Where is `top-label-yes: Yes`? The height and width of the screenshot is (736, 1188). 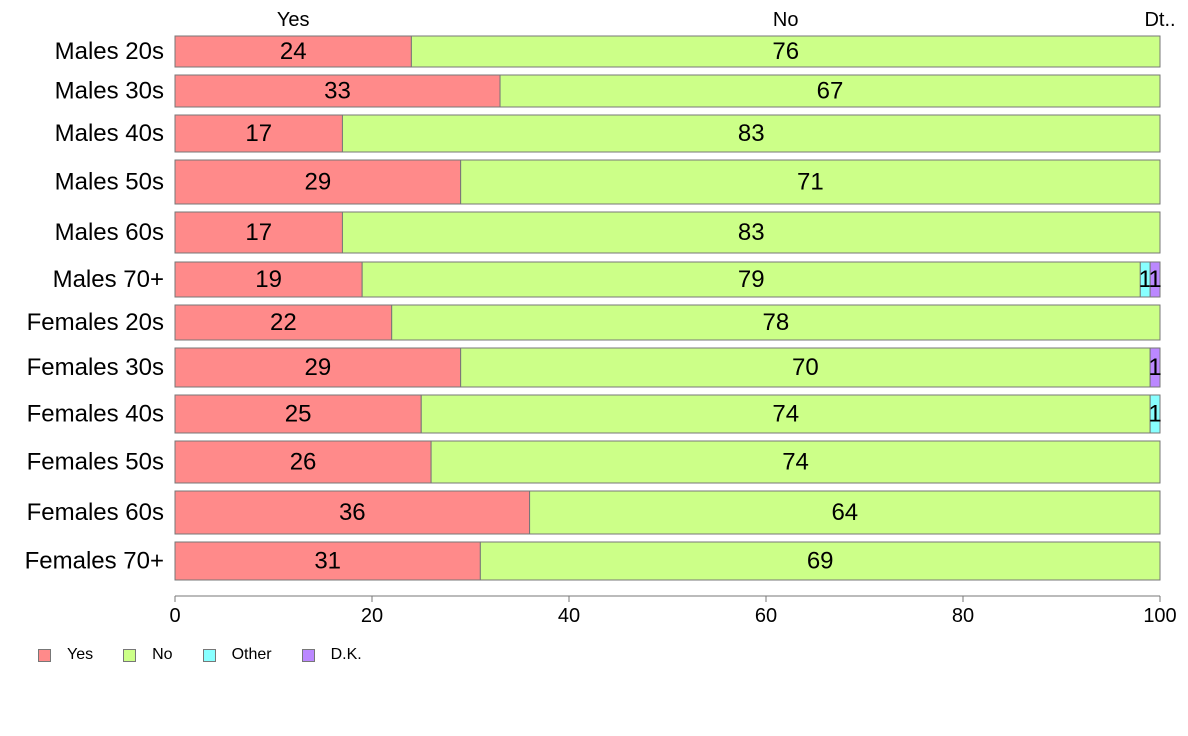
top-label-yes: Yes is located at coordinates (293, 20).